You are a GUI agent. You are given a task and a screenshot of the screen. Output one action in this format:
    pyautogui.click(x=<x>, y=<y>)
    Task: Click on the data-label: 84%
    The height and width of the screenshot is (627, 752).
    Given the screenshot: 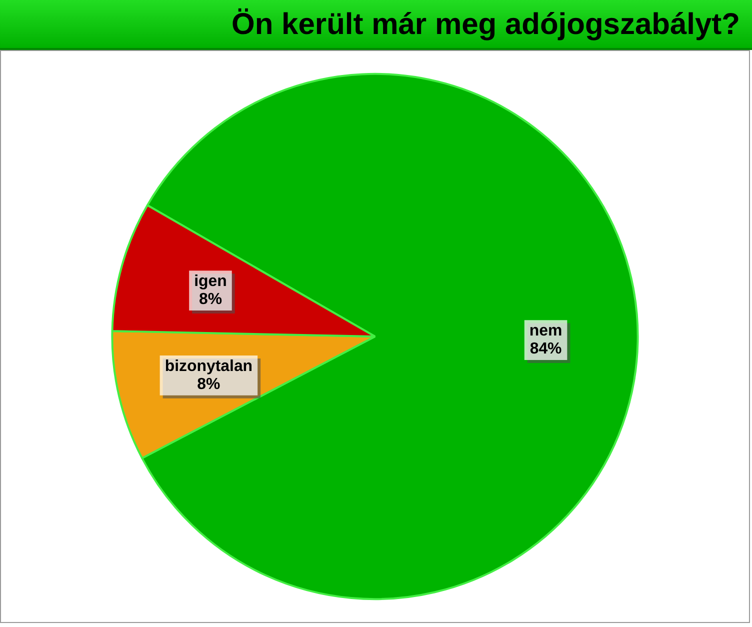 What is the action you would take?
    pyautogui.click(x=546, y=349)
    